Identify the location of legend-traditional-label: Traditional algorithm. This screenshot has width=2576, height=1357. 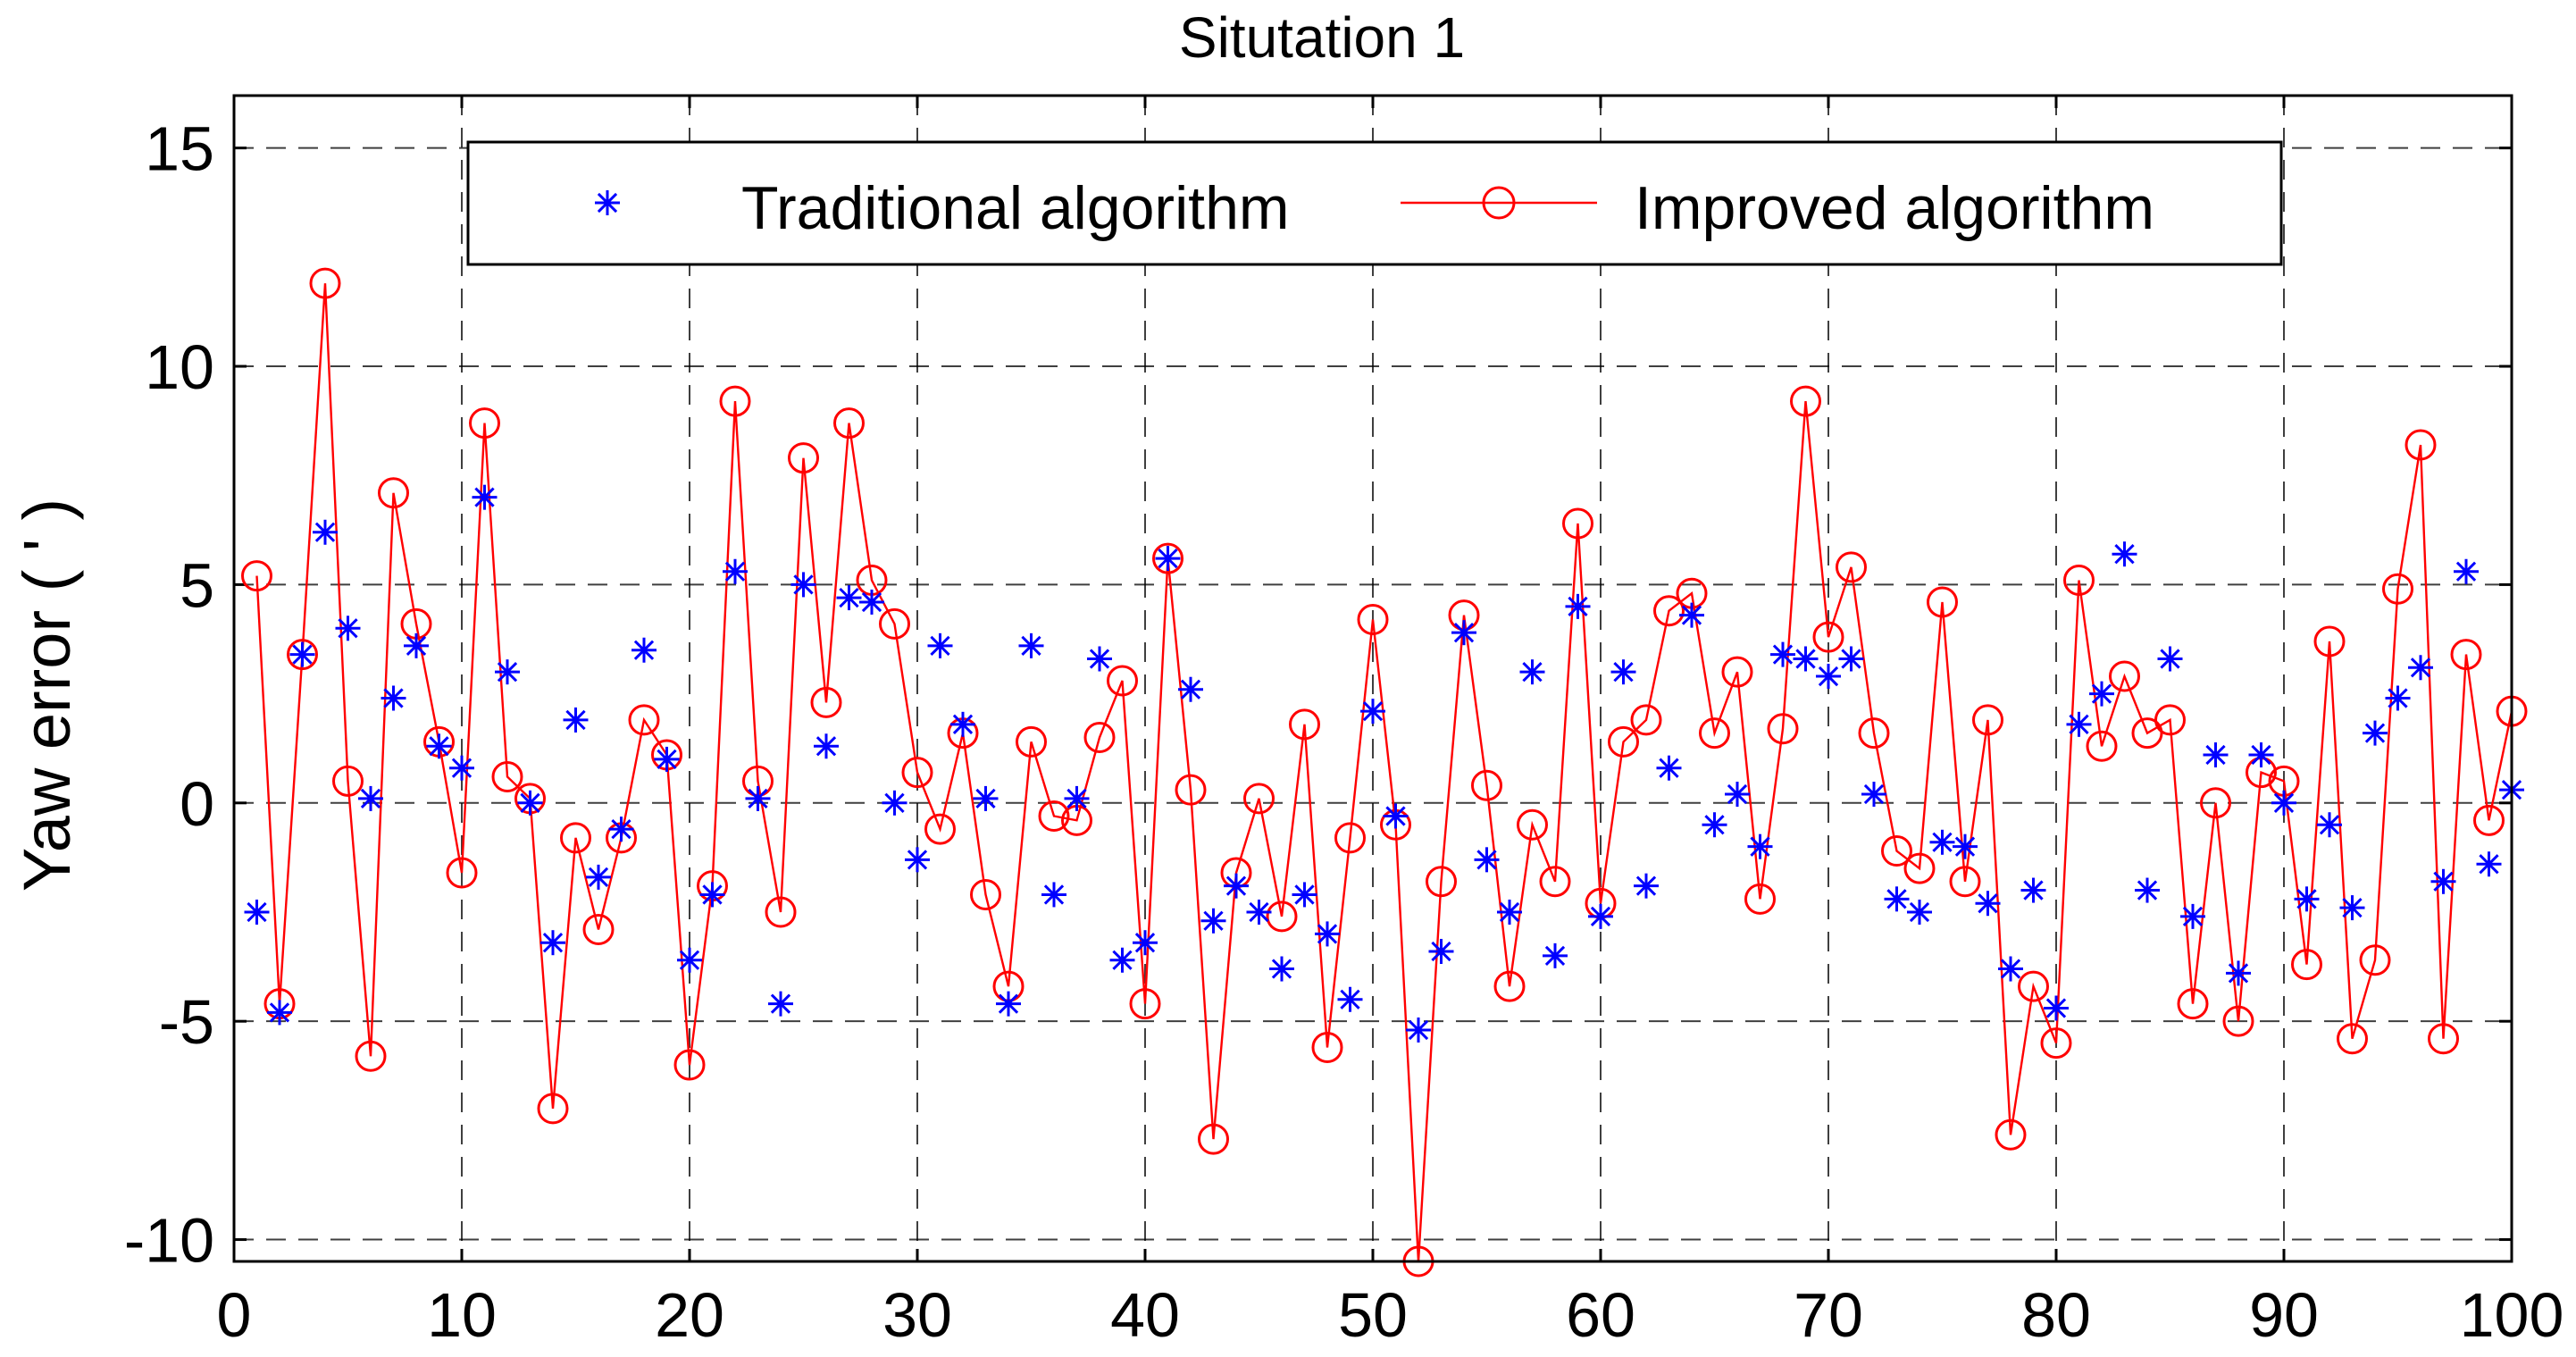
(1016, 208).